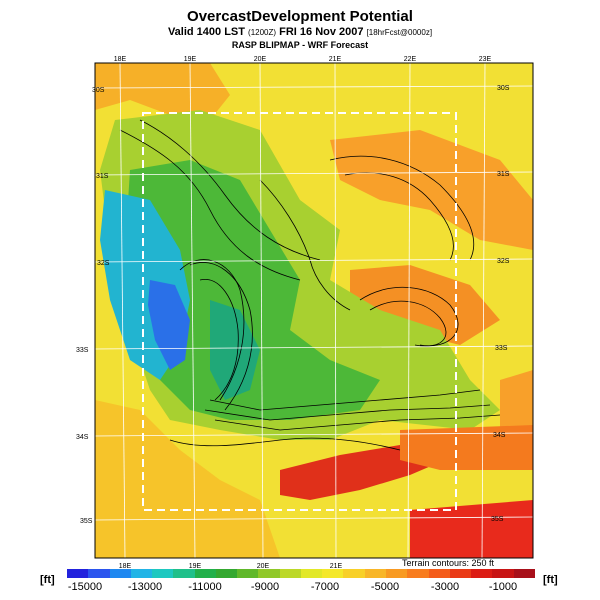  What do you see at coordinates (425, 305) in the screenshot?
I see `orange-area-central-east` at bounding box center [425, 305].